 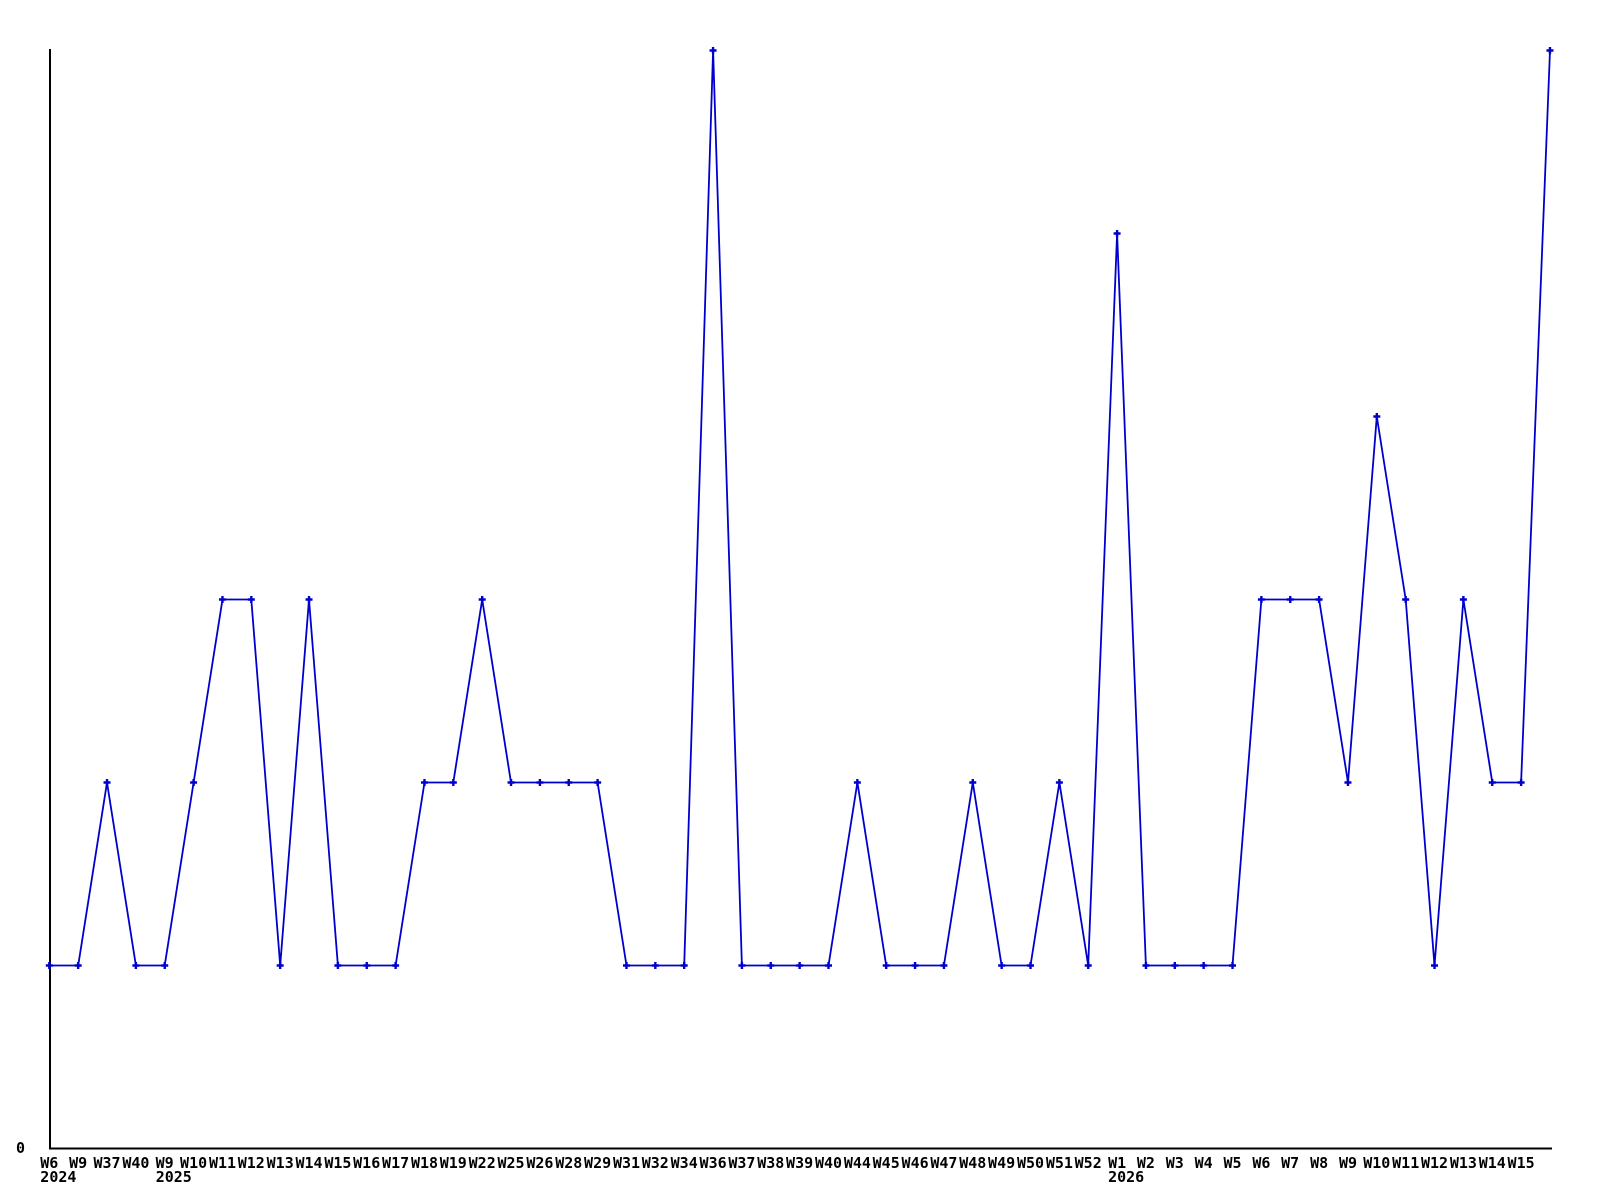 What do you see at coordinates (396, 1163) in the screenshot?
I see `x-tick-label: W17` at bounding box center [396, 1163].